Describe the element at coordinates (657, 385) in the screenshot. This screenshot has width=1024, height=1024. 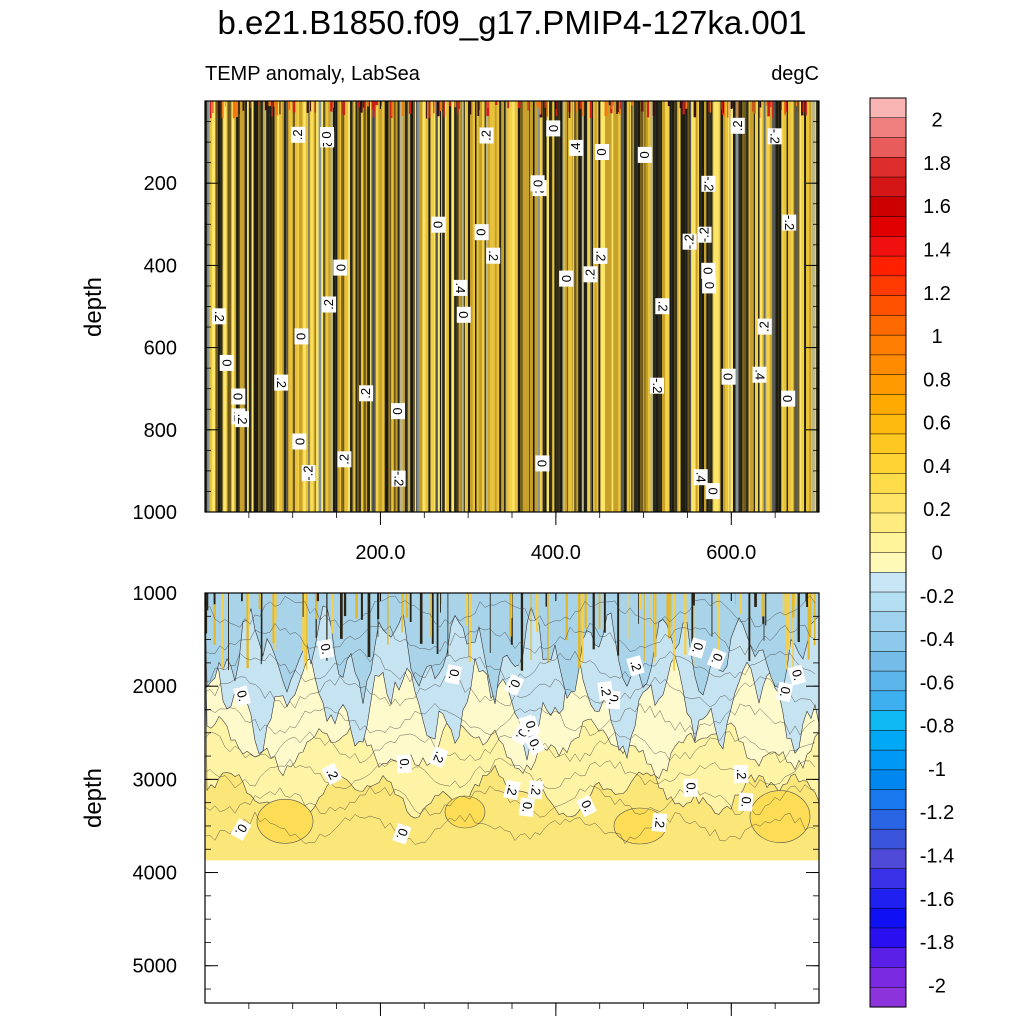
I see `contour-label-text: -.2` at that location.